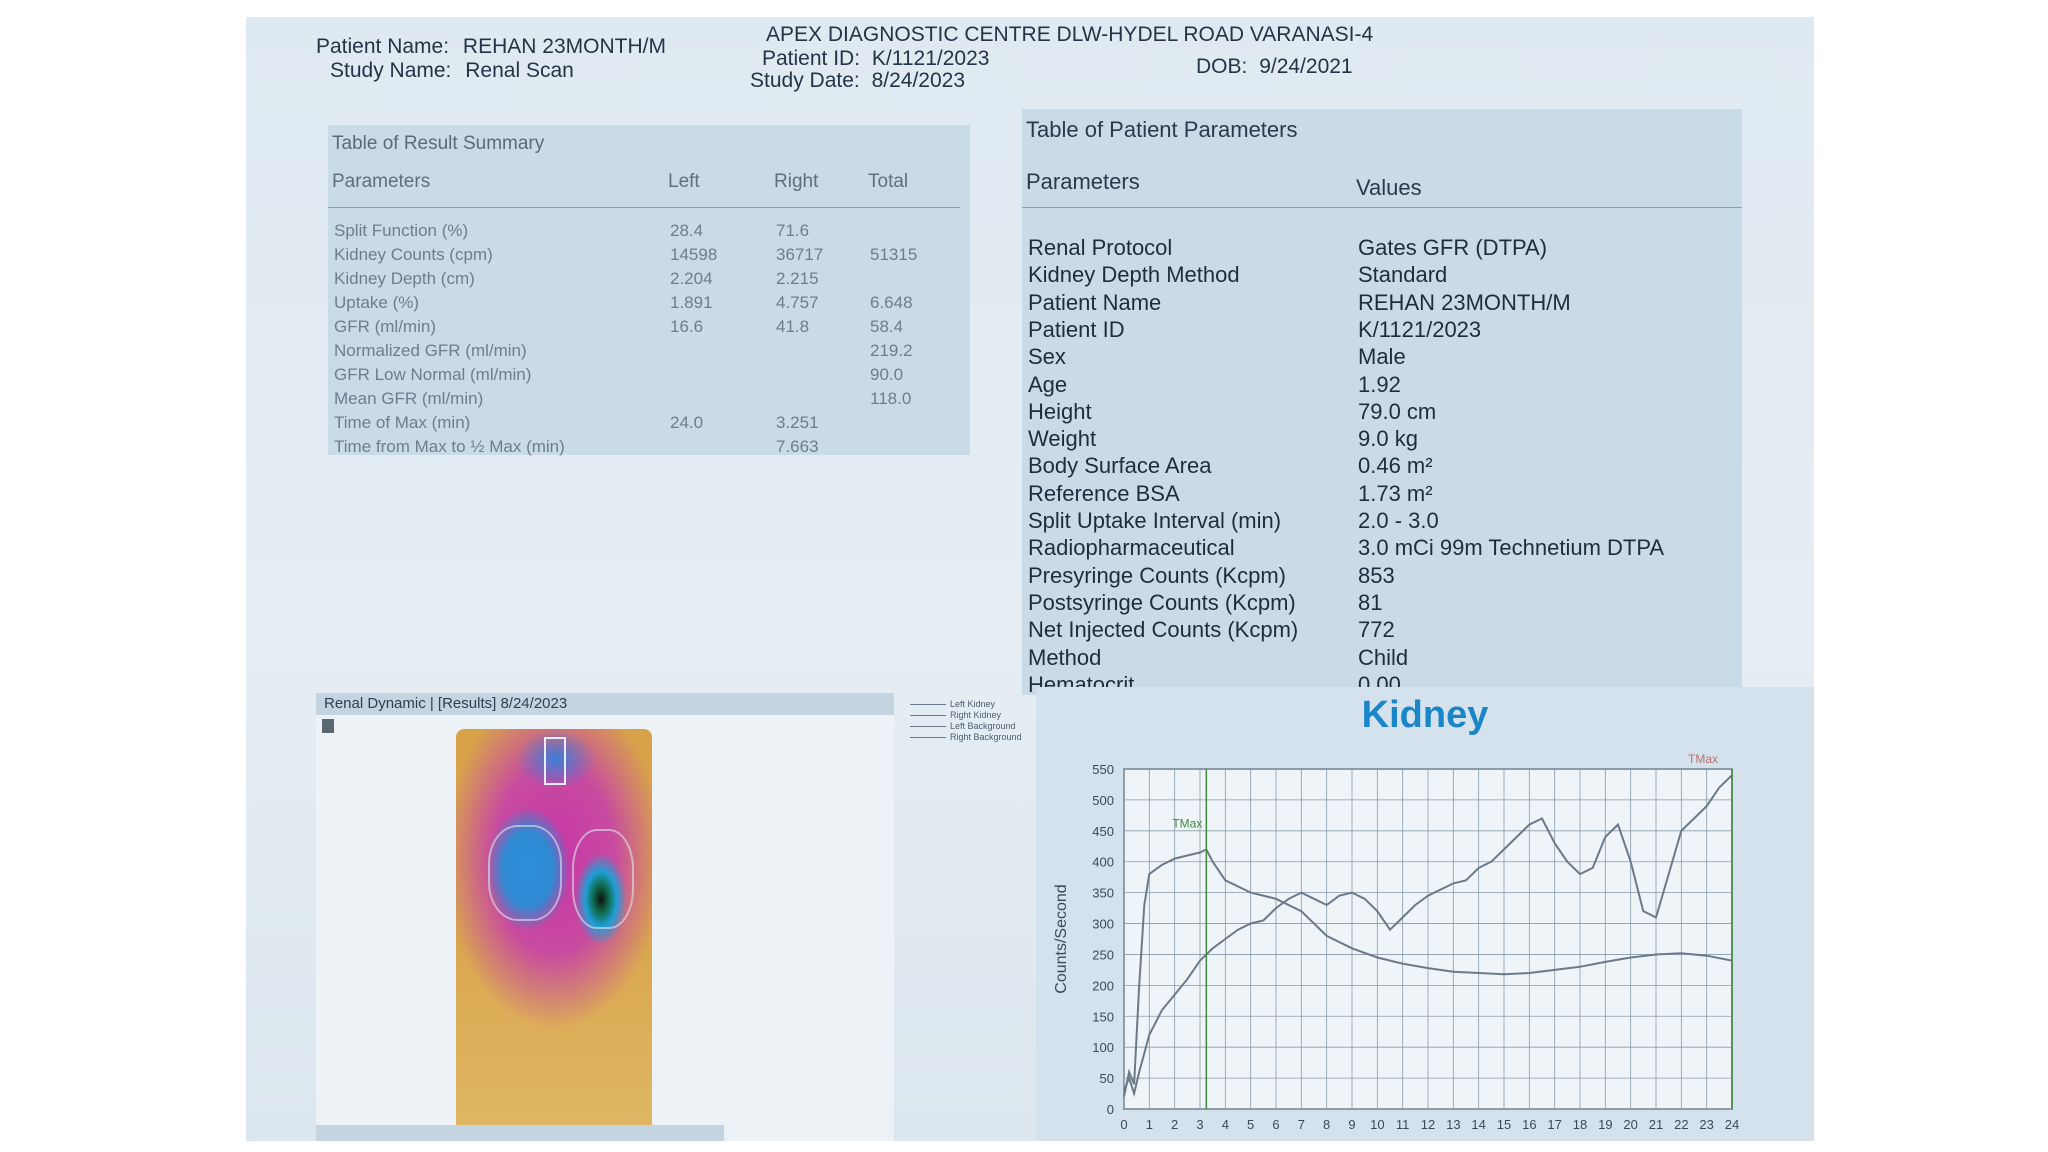  Describe the element at coordinates (1103, 954) in the screenshot. I see `y-tick-label: 250` at that location.